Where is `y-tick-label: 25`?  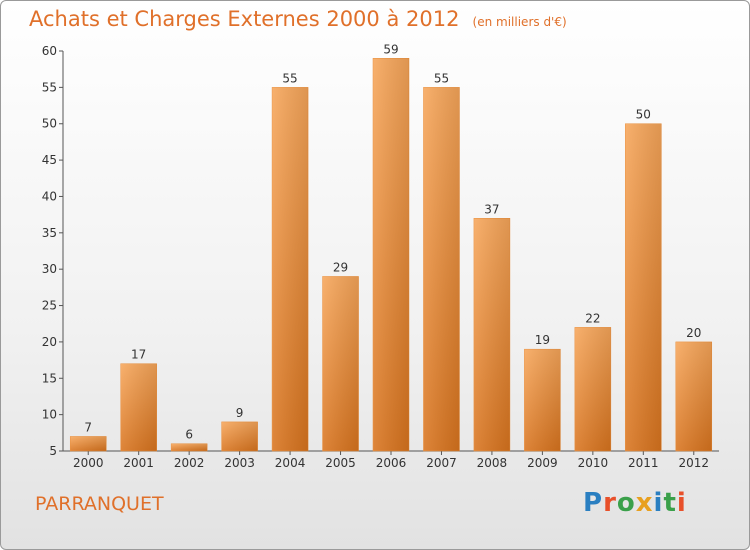
y-tick-label: 25 is located at coordinates (49, 306).